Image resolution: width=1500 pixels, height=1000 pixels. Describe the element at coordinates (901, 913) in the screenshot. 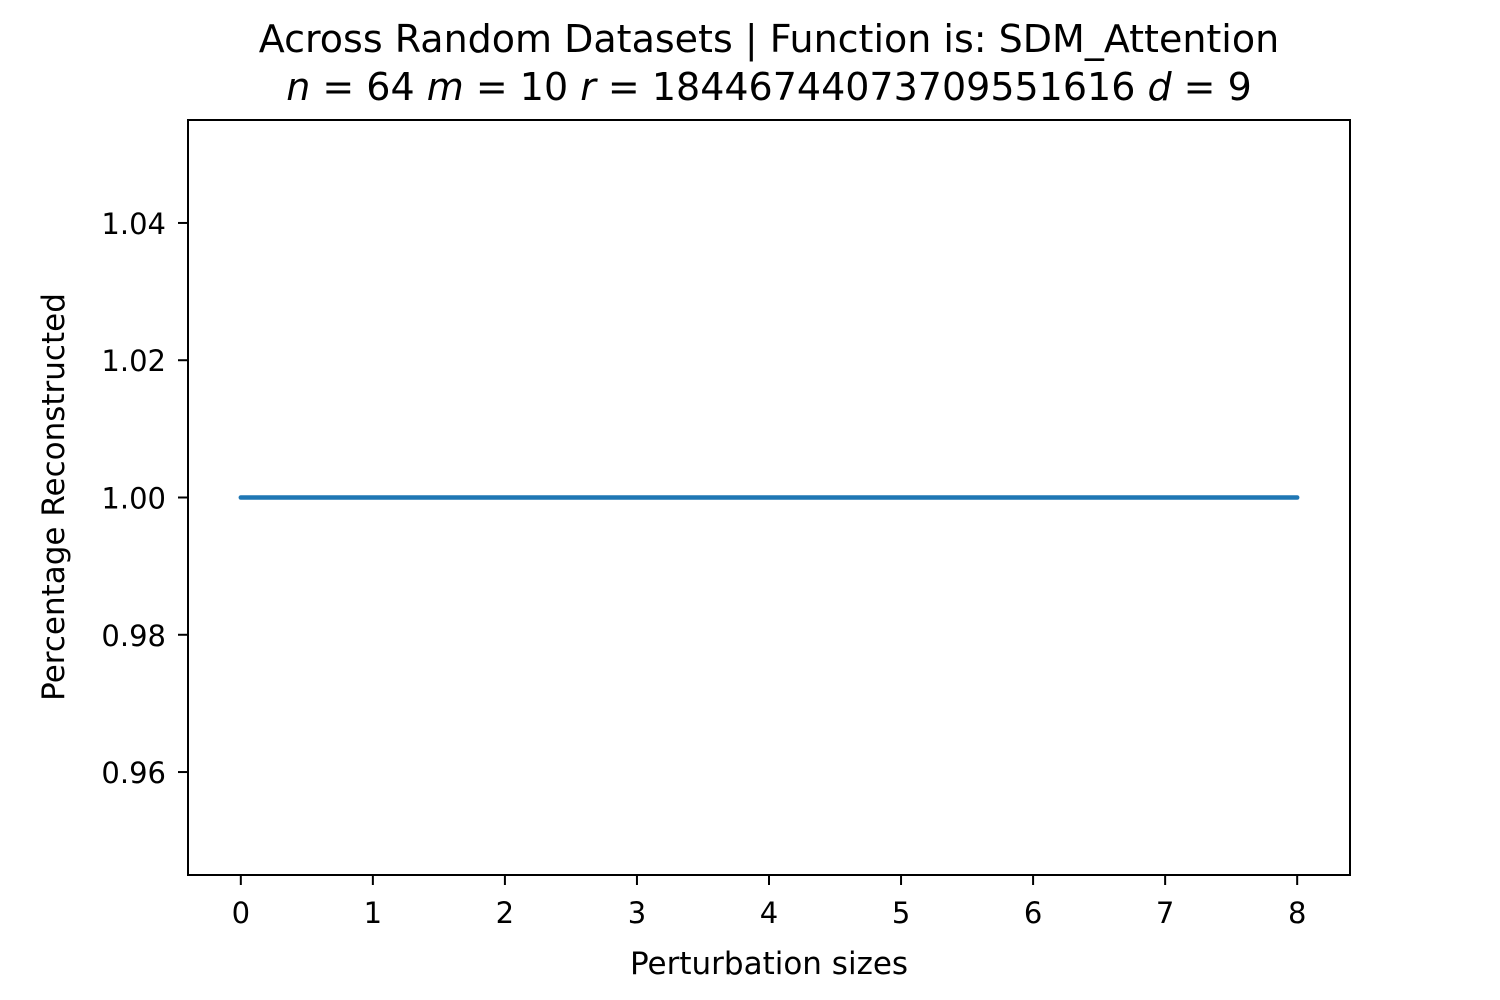

I see `x-tick-label: 5` at that location.